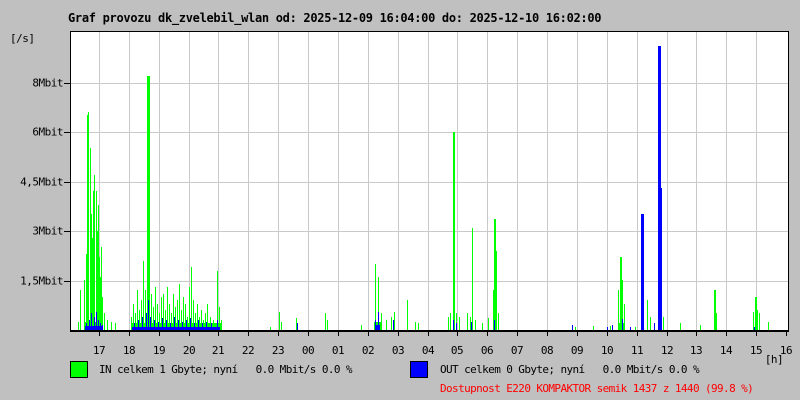 The width and height of the screenshot is (800, 400). What do you see at coordinates (22, 38) in the screenshot?
I see `y-axis-unit-label: [/s]` at bounding box center [22, 38].